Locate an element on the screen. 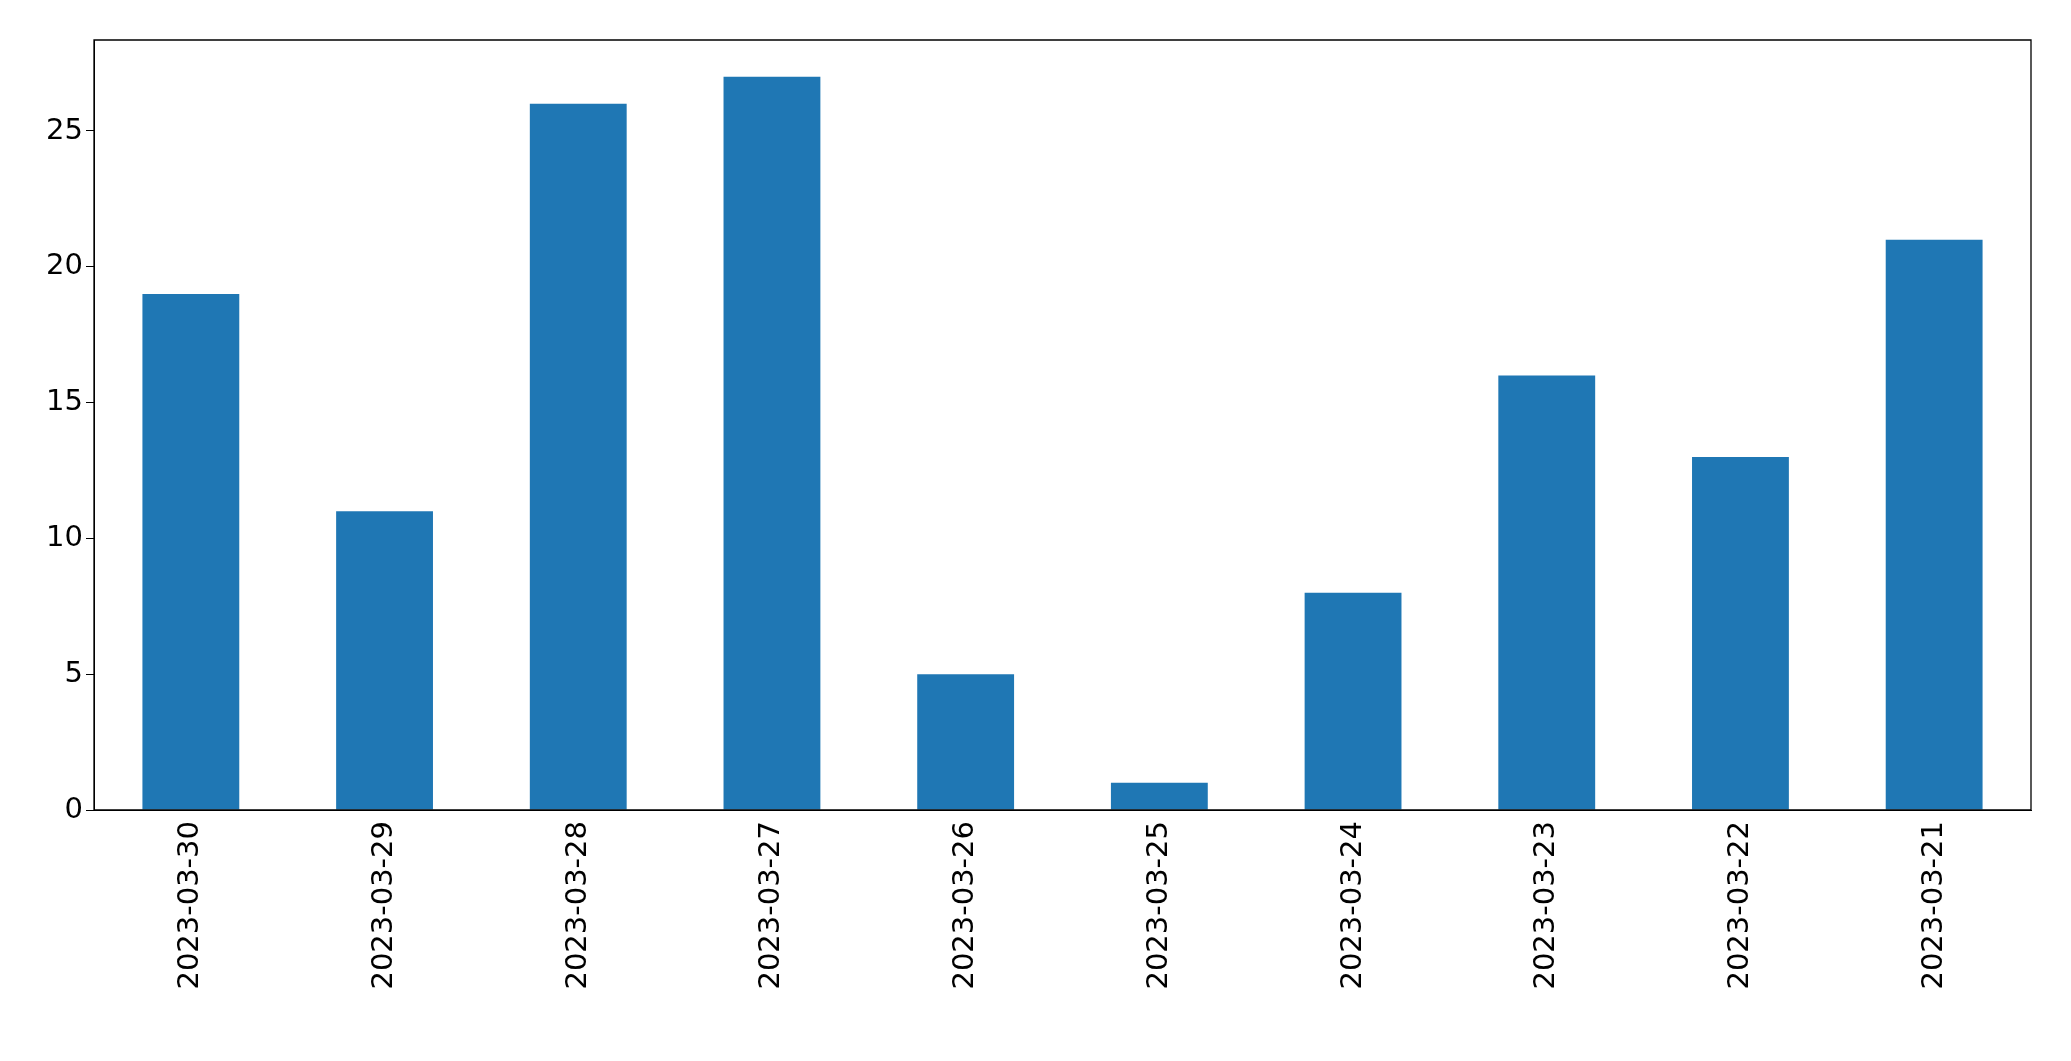 This screenshot has height=1061, width=2071. y-tick-label: 25 is located at coordinates (64, 128).